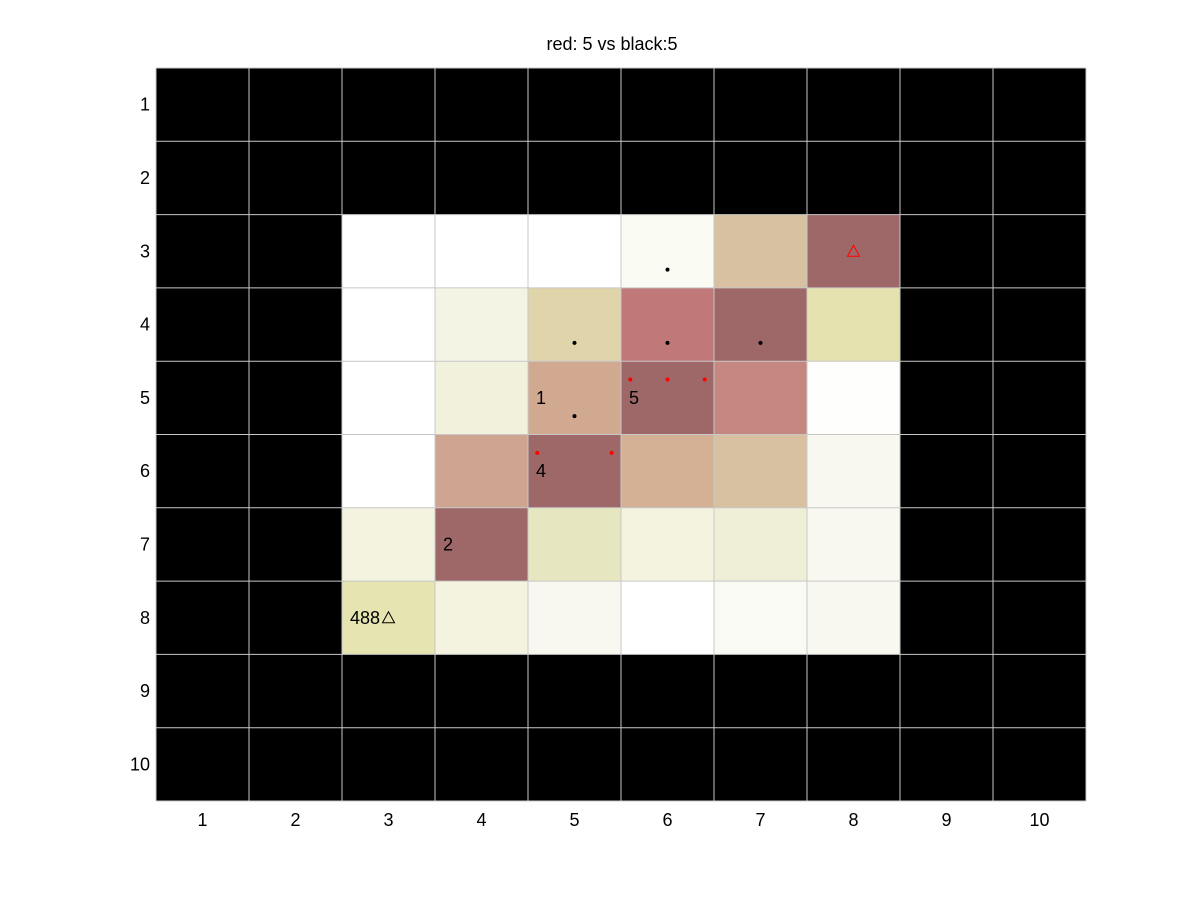 The height and width of the screenshot is (900, 1200). I want to click on x-tick-label: 2, so click(295, 820).